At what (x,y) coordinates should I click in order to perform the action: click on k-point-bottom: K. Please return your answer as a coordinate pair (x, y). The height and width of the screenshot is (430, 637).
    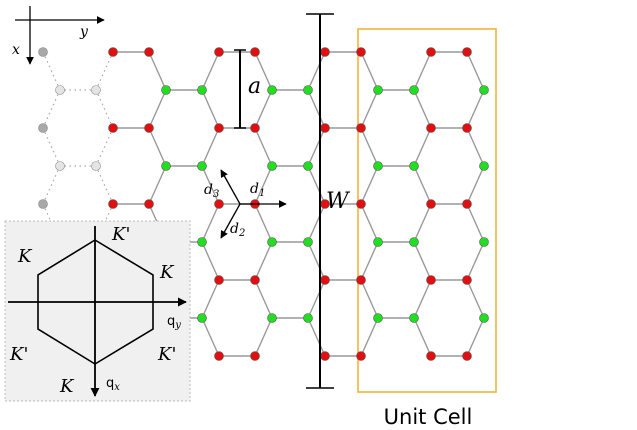
    Looking at the image, I should click on (67, 386).